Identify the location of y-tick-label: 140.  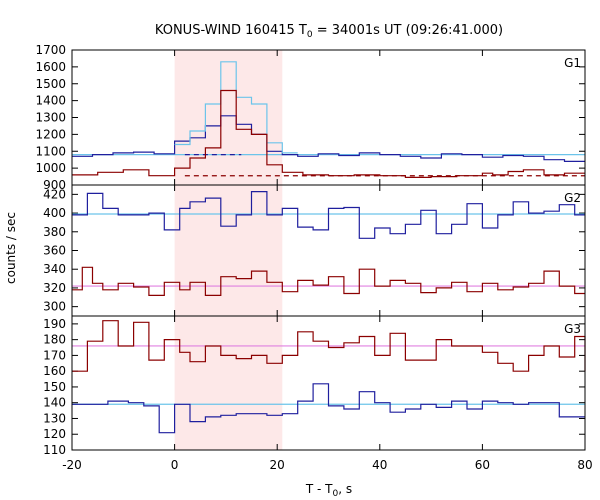
(54, 403).